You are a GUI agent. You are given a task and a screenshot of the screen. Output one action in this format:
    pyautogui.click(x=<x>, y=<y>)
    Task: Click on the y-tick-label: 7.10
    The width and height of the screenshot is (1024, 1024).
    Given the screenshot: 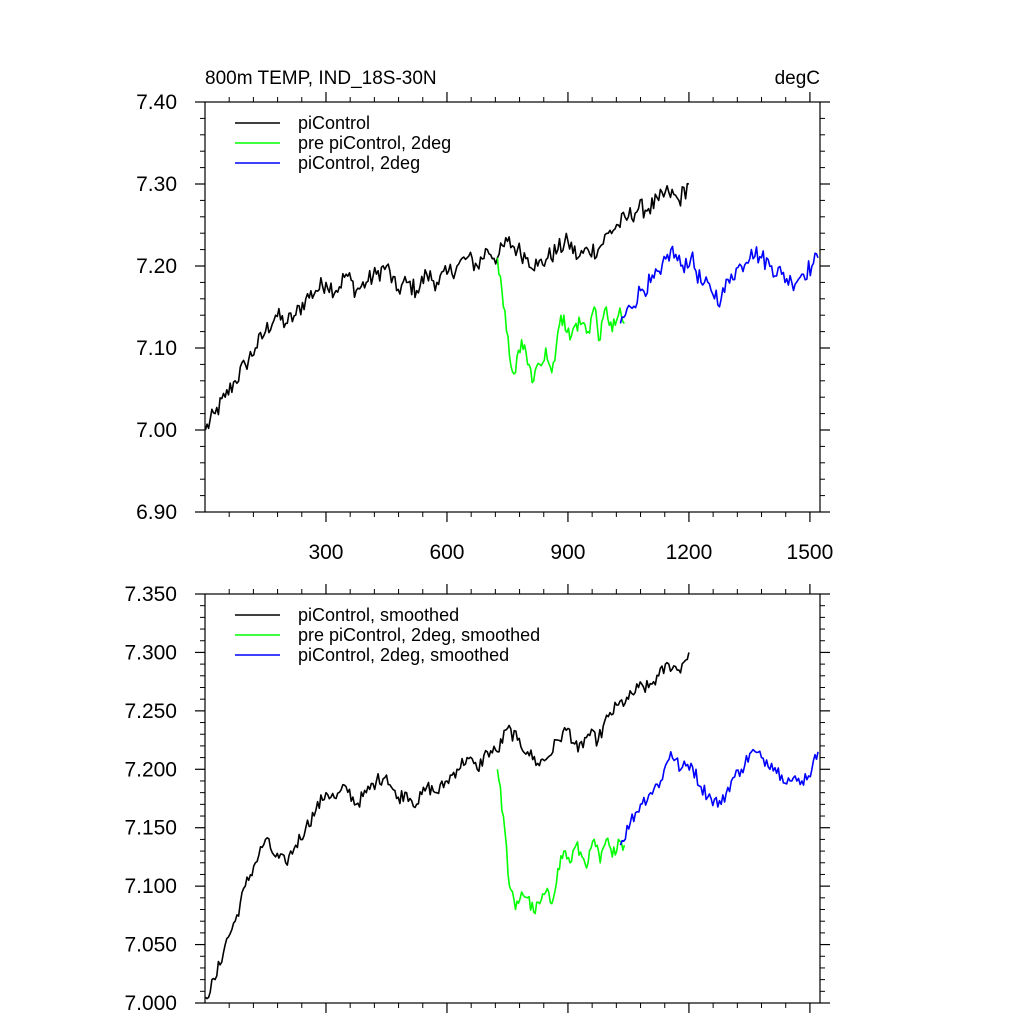 What is the action you would take?
    pyautogui.click(x=156, y=348)
    